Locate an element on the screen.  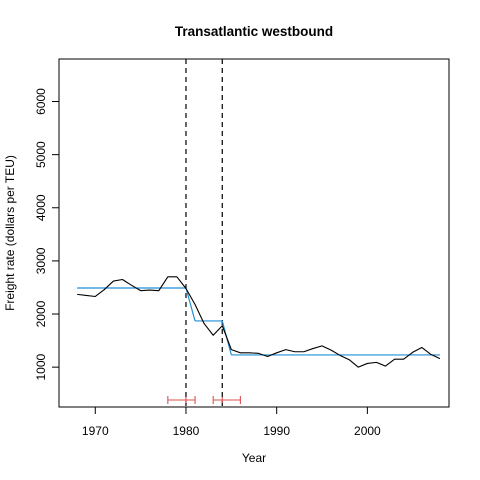
x-axis: 1970 1980 1990 2000 is located at coordinates (231, 422).